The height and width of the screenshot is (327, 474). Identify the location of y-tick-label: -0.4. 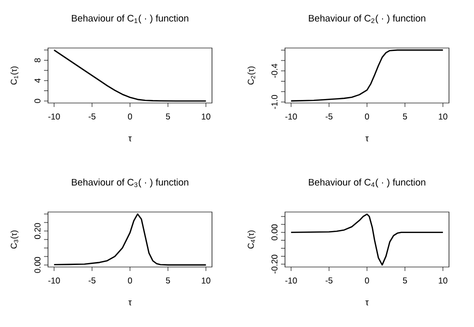
(274, 71).